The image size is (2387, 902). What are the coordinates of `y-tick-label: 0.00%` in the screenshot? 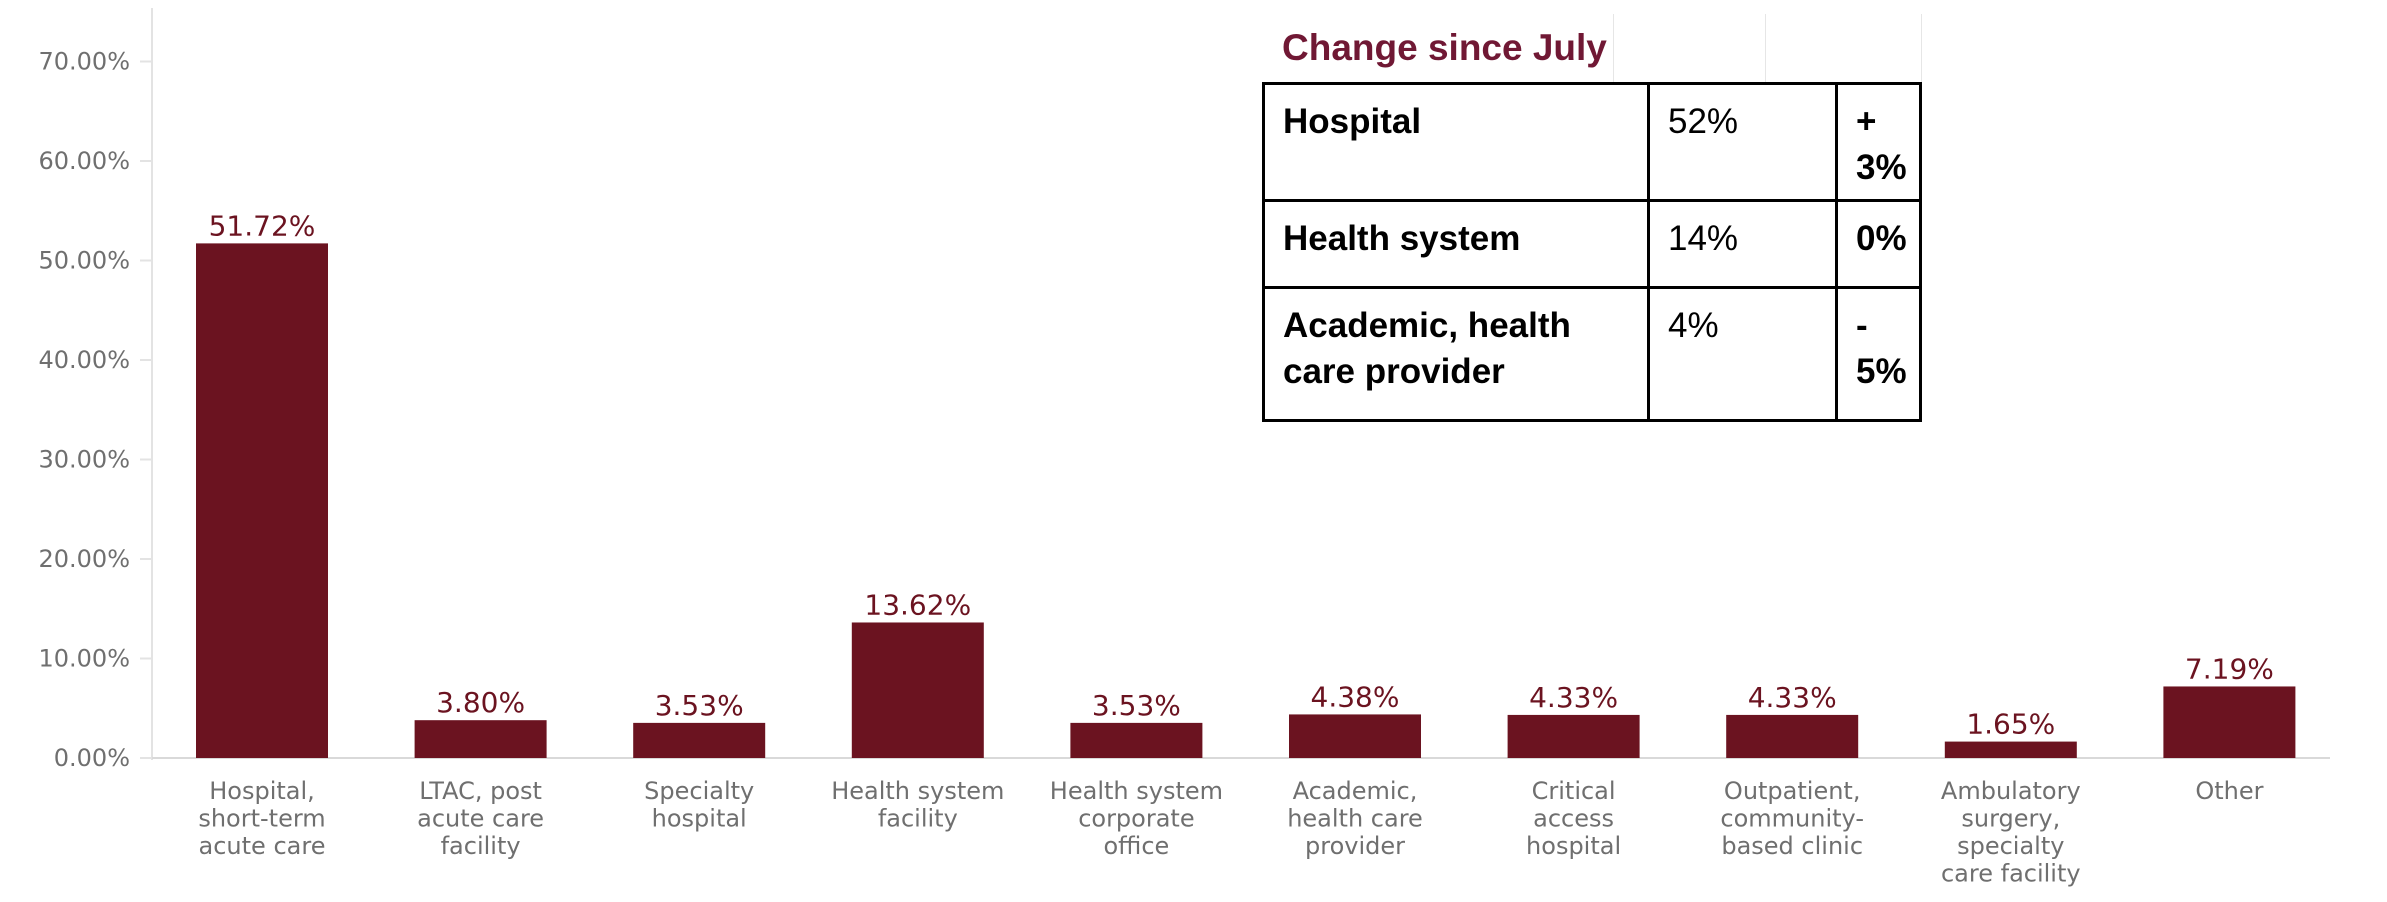 It's located at (92, 758).